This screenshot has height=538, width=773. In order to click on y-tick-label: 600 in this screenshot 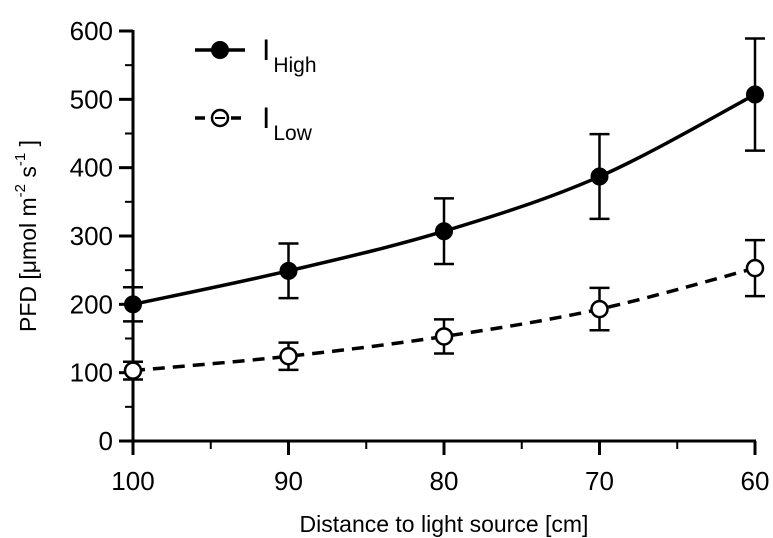, I will do `click(91, 31)`.